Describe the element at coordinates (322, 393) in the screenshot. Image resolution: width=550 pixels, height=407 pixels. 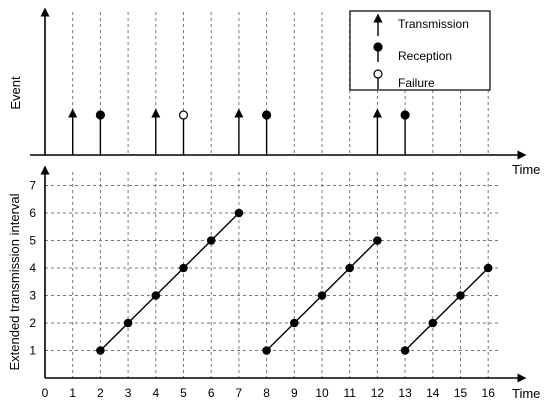
I see `x-tick-label: 10` at that location.